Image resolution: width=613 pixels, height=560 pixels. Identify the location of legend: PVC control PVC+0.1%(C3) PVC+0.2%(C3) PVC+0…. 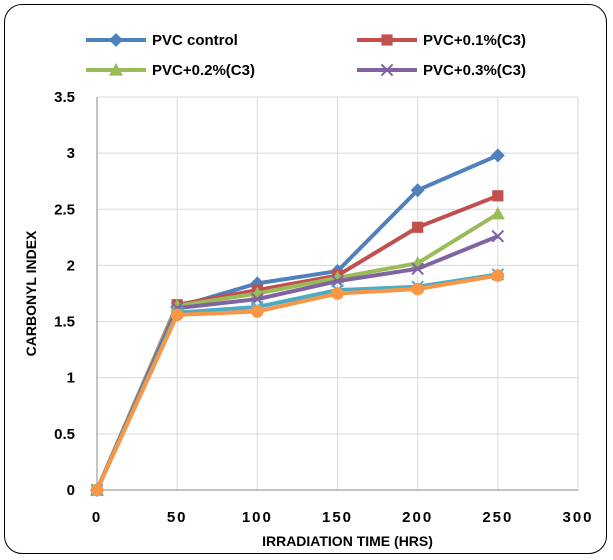
(306, 55).